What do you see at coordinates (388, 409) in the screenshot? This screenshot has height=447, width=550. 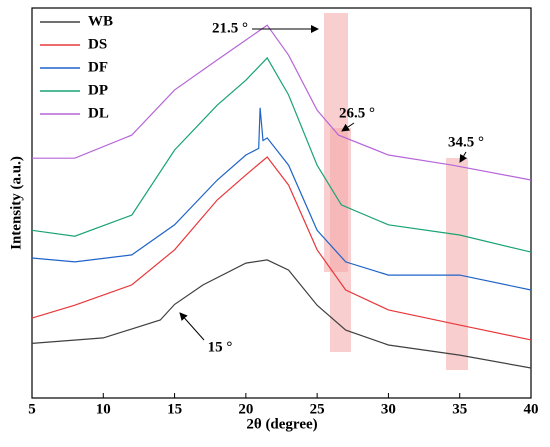 I see `x-tick-label: 30` at bounding box center [388, 409].